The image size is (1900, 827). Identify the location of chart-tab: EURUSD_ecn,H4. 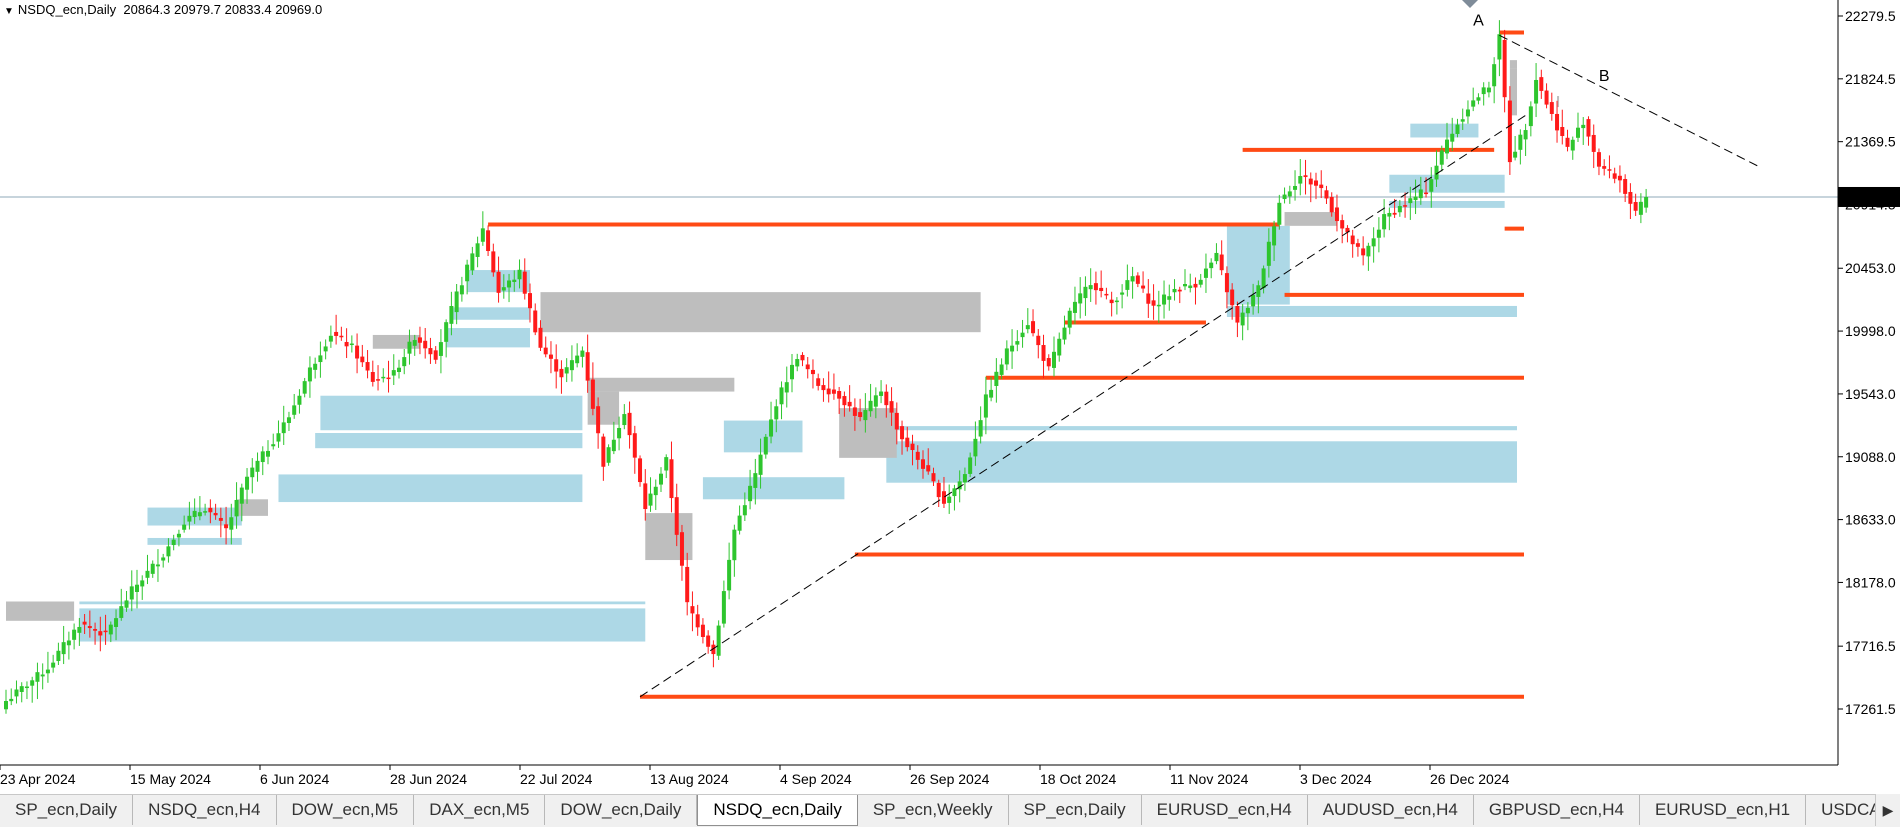
(1225, 810).